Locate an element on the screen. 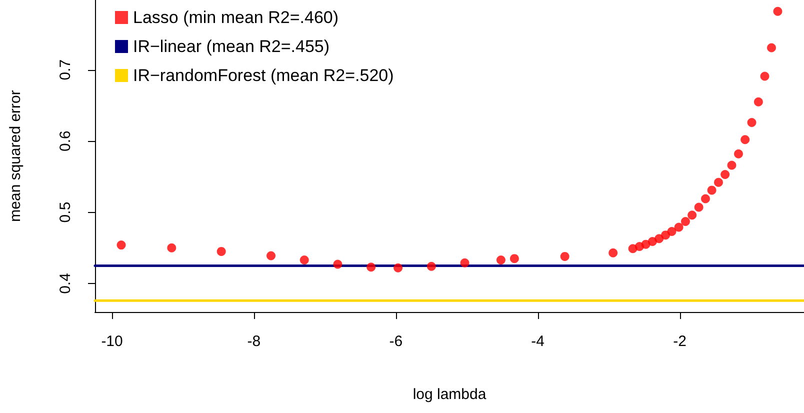 The height and width of the screenshot is (413, 804). x-tick-label: -6 is located at coordinates (396, 341).